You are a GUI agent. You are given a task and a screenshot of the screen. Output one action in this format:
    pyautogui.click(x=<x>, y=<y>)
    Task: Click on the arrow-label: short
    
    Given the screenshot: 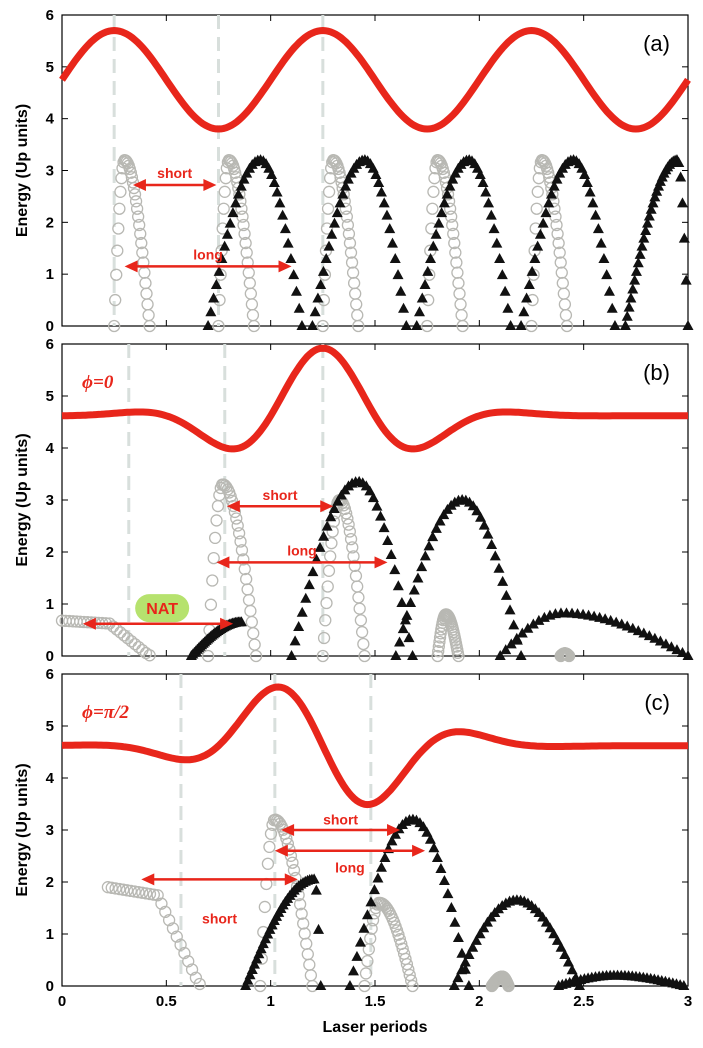 What is the action you would take?
    pyautogui.click(x=219, y=918)
    